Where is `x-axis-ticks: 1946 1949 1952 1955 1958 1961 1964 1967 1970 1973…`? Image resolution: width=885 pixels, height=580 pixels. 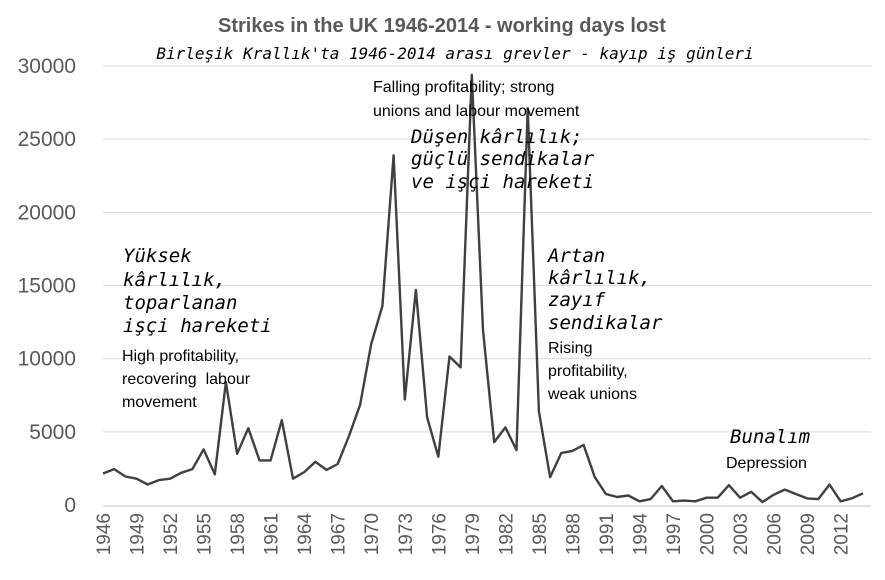
x-axis-ticks: 1946 1949 1952 1955 1958 1961 1964 1967 1970 1973… is located at coordinates (473, 534).